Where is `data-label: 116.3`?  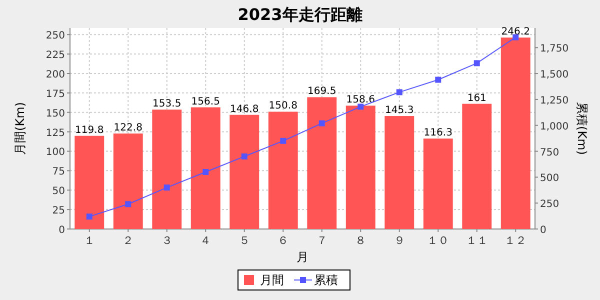 data-label: 116.3 is located at coordinates (438, 133).